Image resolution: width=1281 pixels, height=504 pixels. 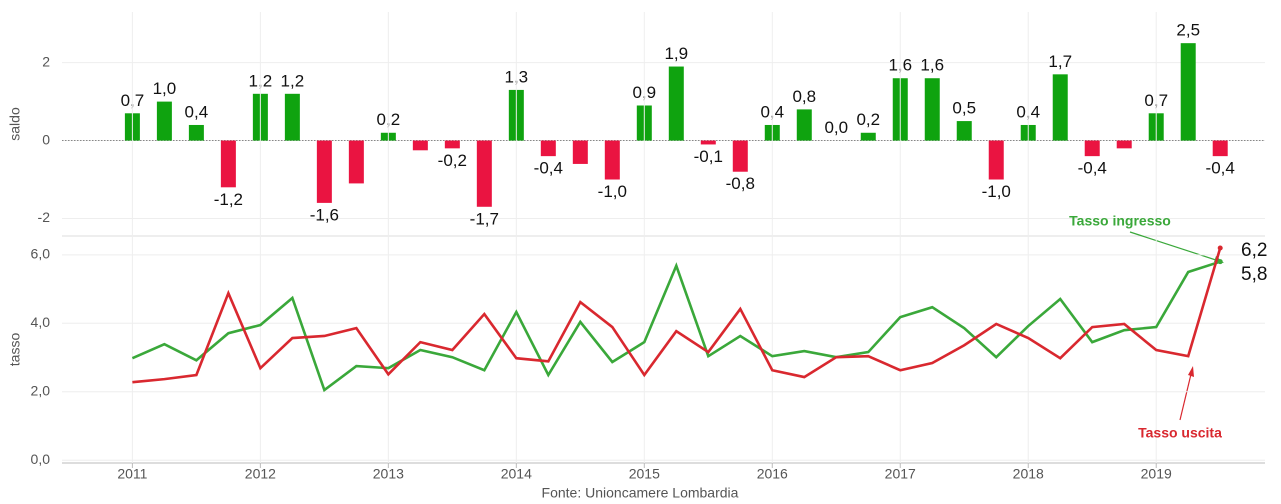 What do you see at coordinates (46, 139) in the screenshot?
I see `y-tick-label: 0` at bounding box center [46, 139].